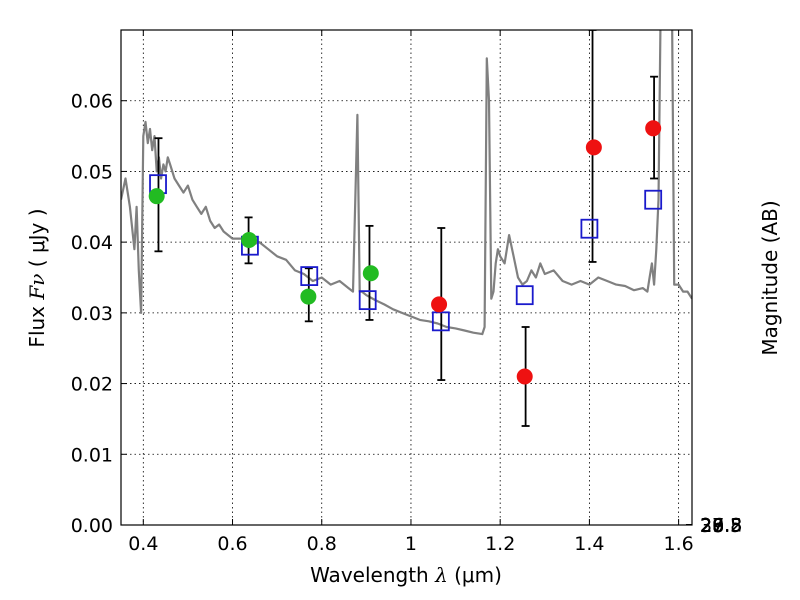  Describe the element at coordinates (143, 544) in the screenshot. I see `x-tick-label: 0.4` at that location.